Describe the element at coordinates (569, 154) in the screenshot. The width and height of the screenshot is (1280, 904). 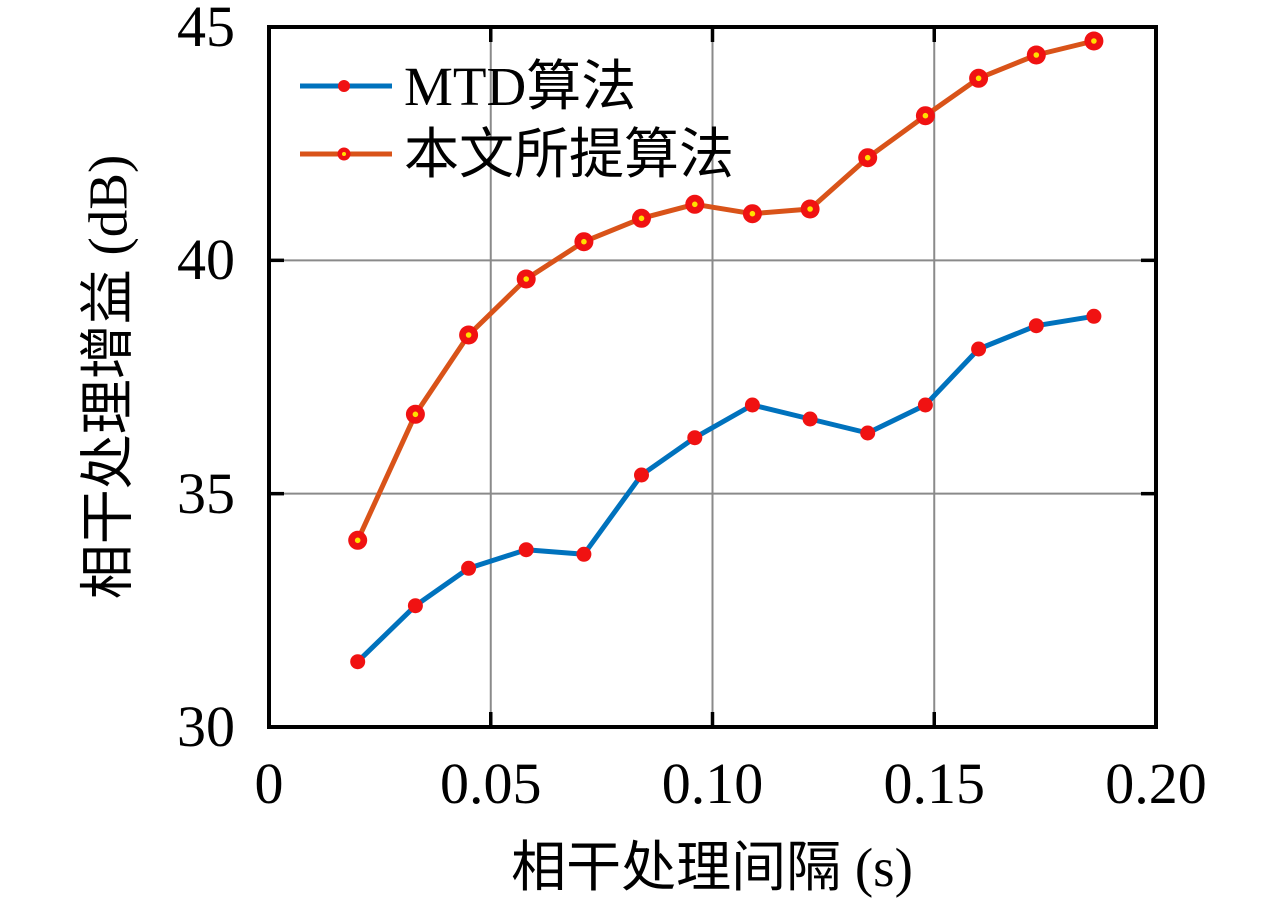
I see `legend-label: 本文所提算法` at that location.